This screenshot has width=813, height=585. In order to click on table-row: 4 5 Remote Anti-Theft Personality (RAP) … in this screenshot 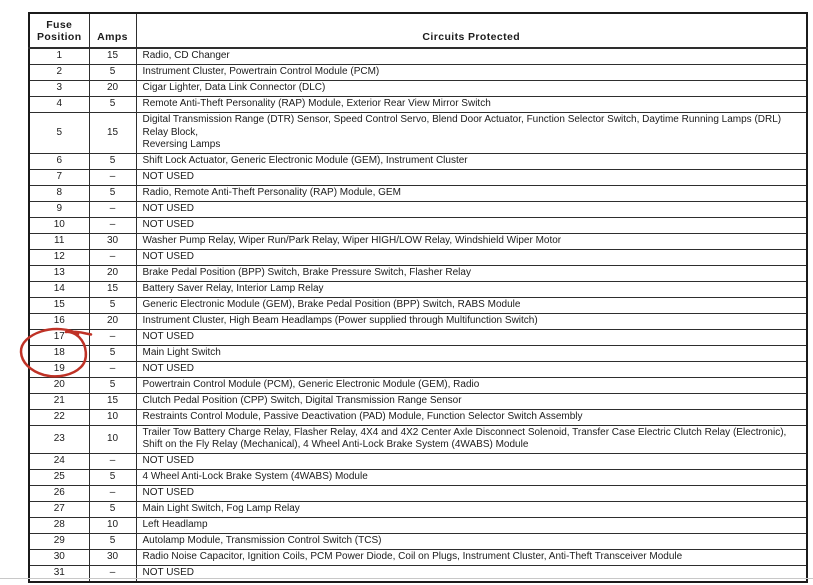, I will do `click(418, 104)`.